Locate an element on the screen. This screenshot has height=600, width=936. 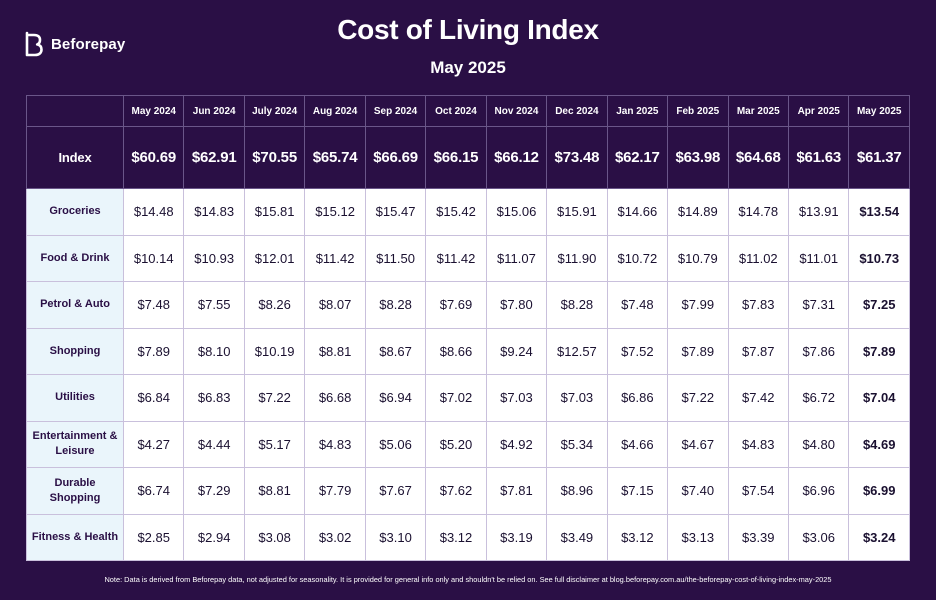
value-cell: $3.39 is located at coordinates (758, 537).